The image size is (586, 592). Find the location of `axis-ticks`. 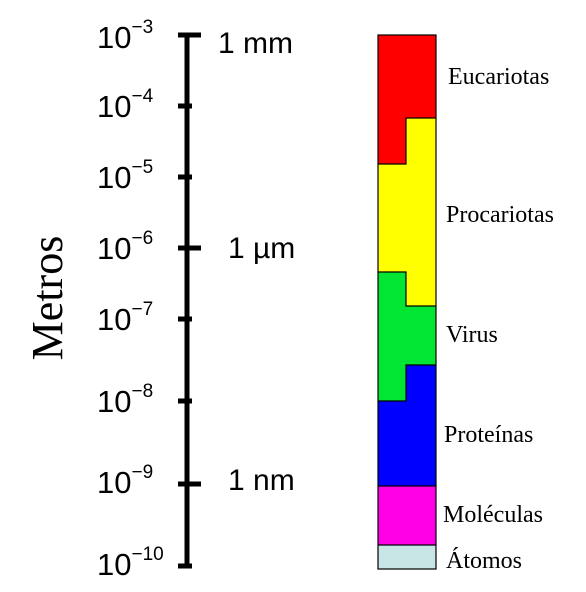

axis-ticks is located at coordinates (189, 300).